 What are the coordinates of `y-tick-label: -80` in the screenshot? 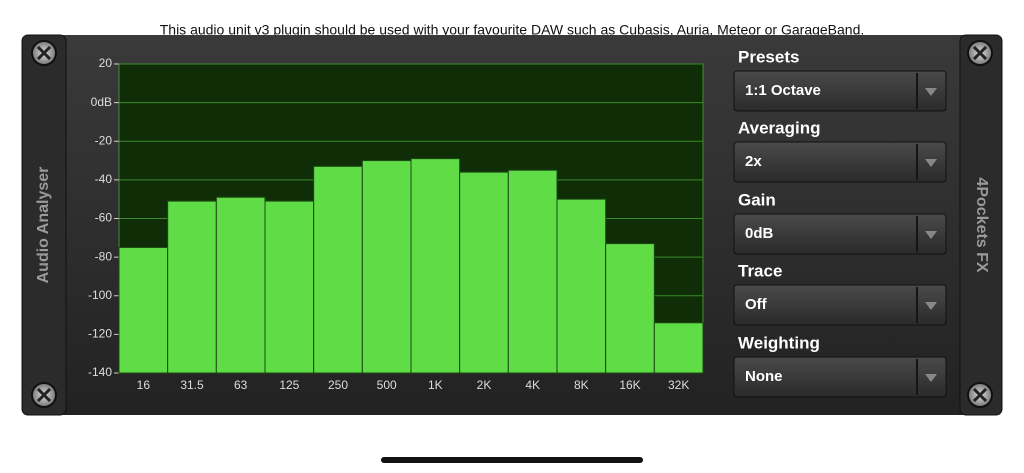 It's located at (104, 256).